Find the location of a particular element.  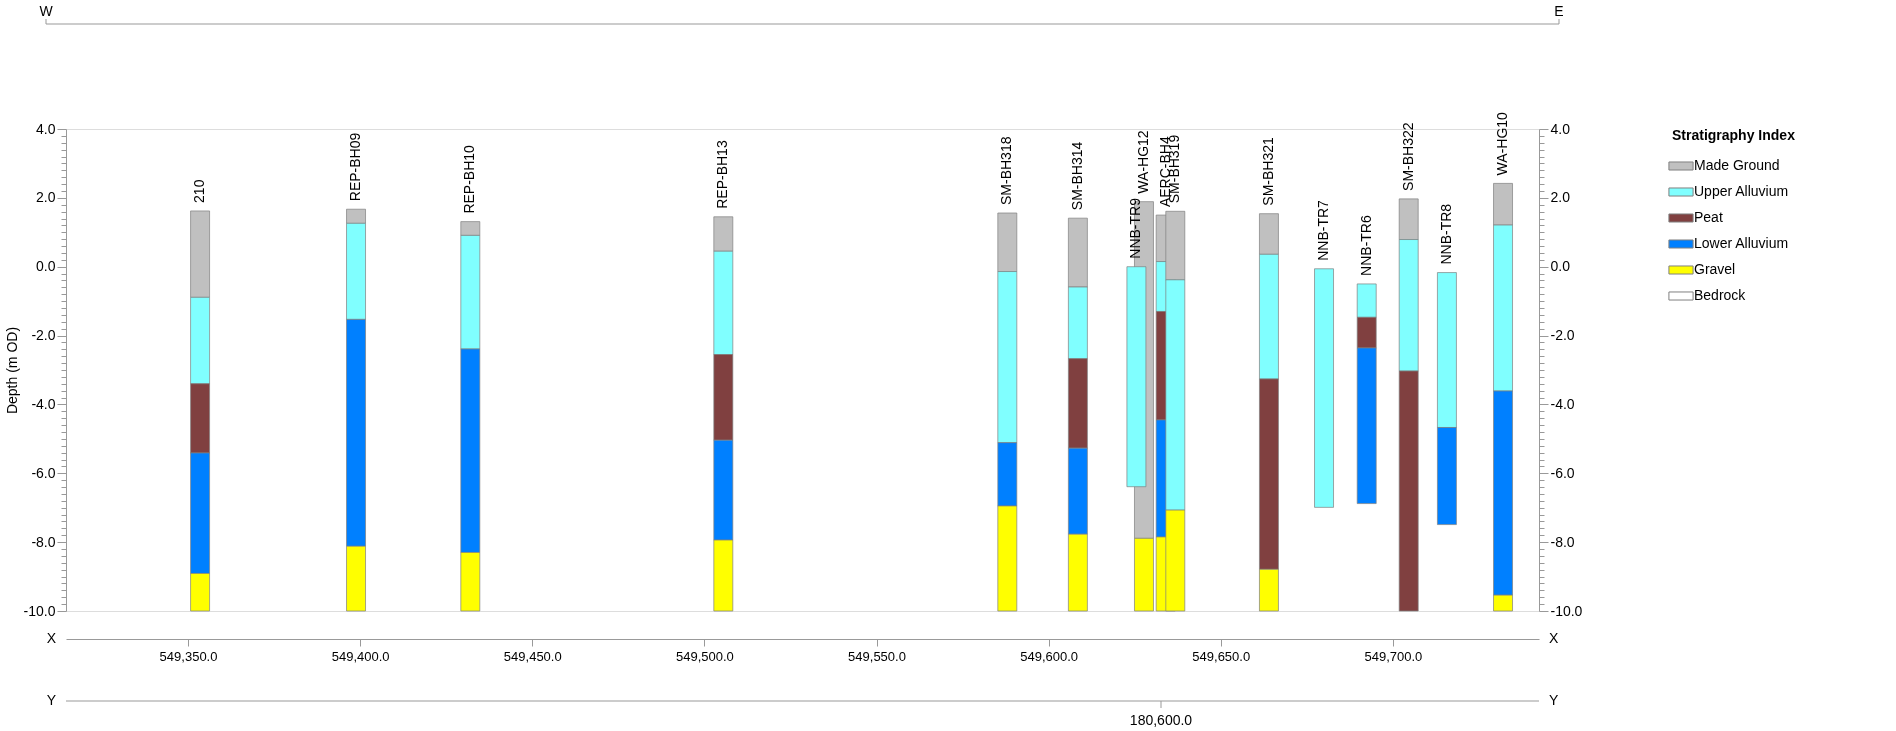

y2-tick-label: 2.0 is located at coordinates (1560, 197).